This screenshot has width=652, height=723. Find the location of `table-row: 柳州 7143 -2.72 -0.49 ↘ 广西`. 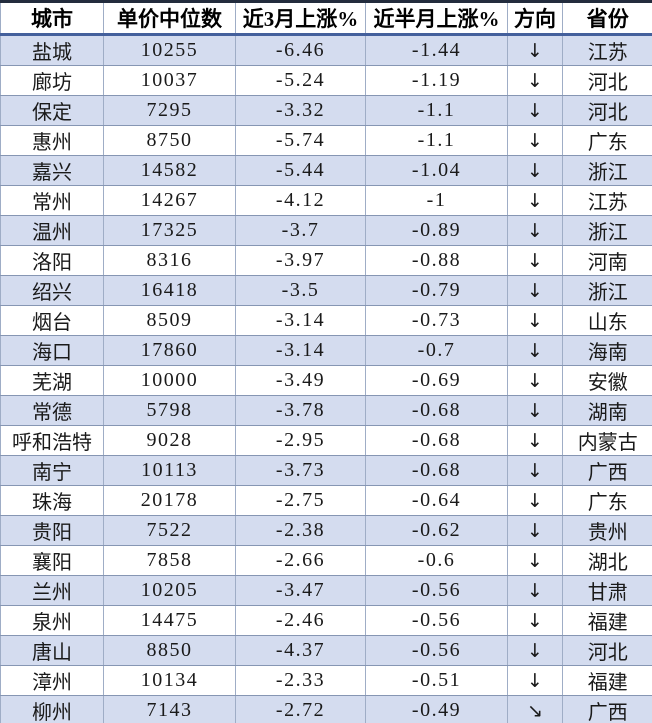

table-row: 柳州 7143 -2.72 -0.49 ↘ 广西 is located at coordinates (326, 709).